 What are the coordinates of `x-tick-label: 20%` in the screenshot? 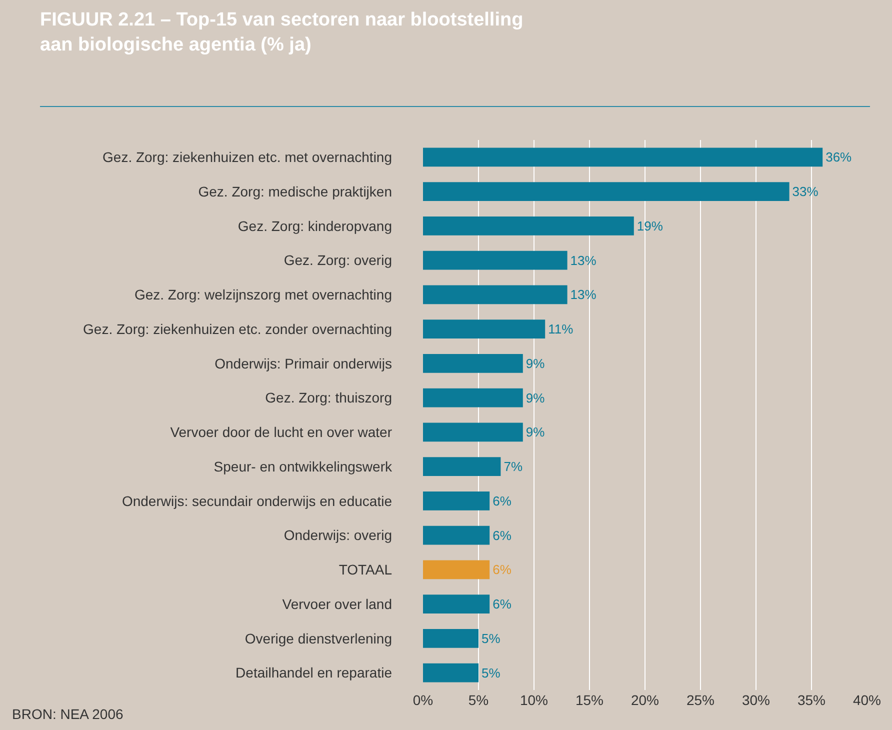 It's located at (645, 700).